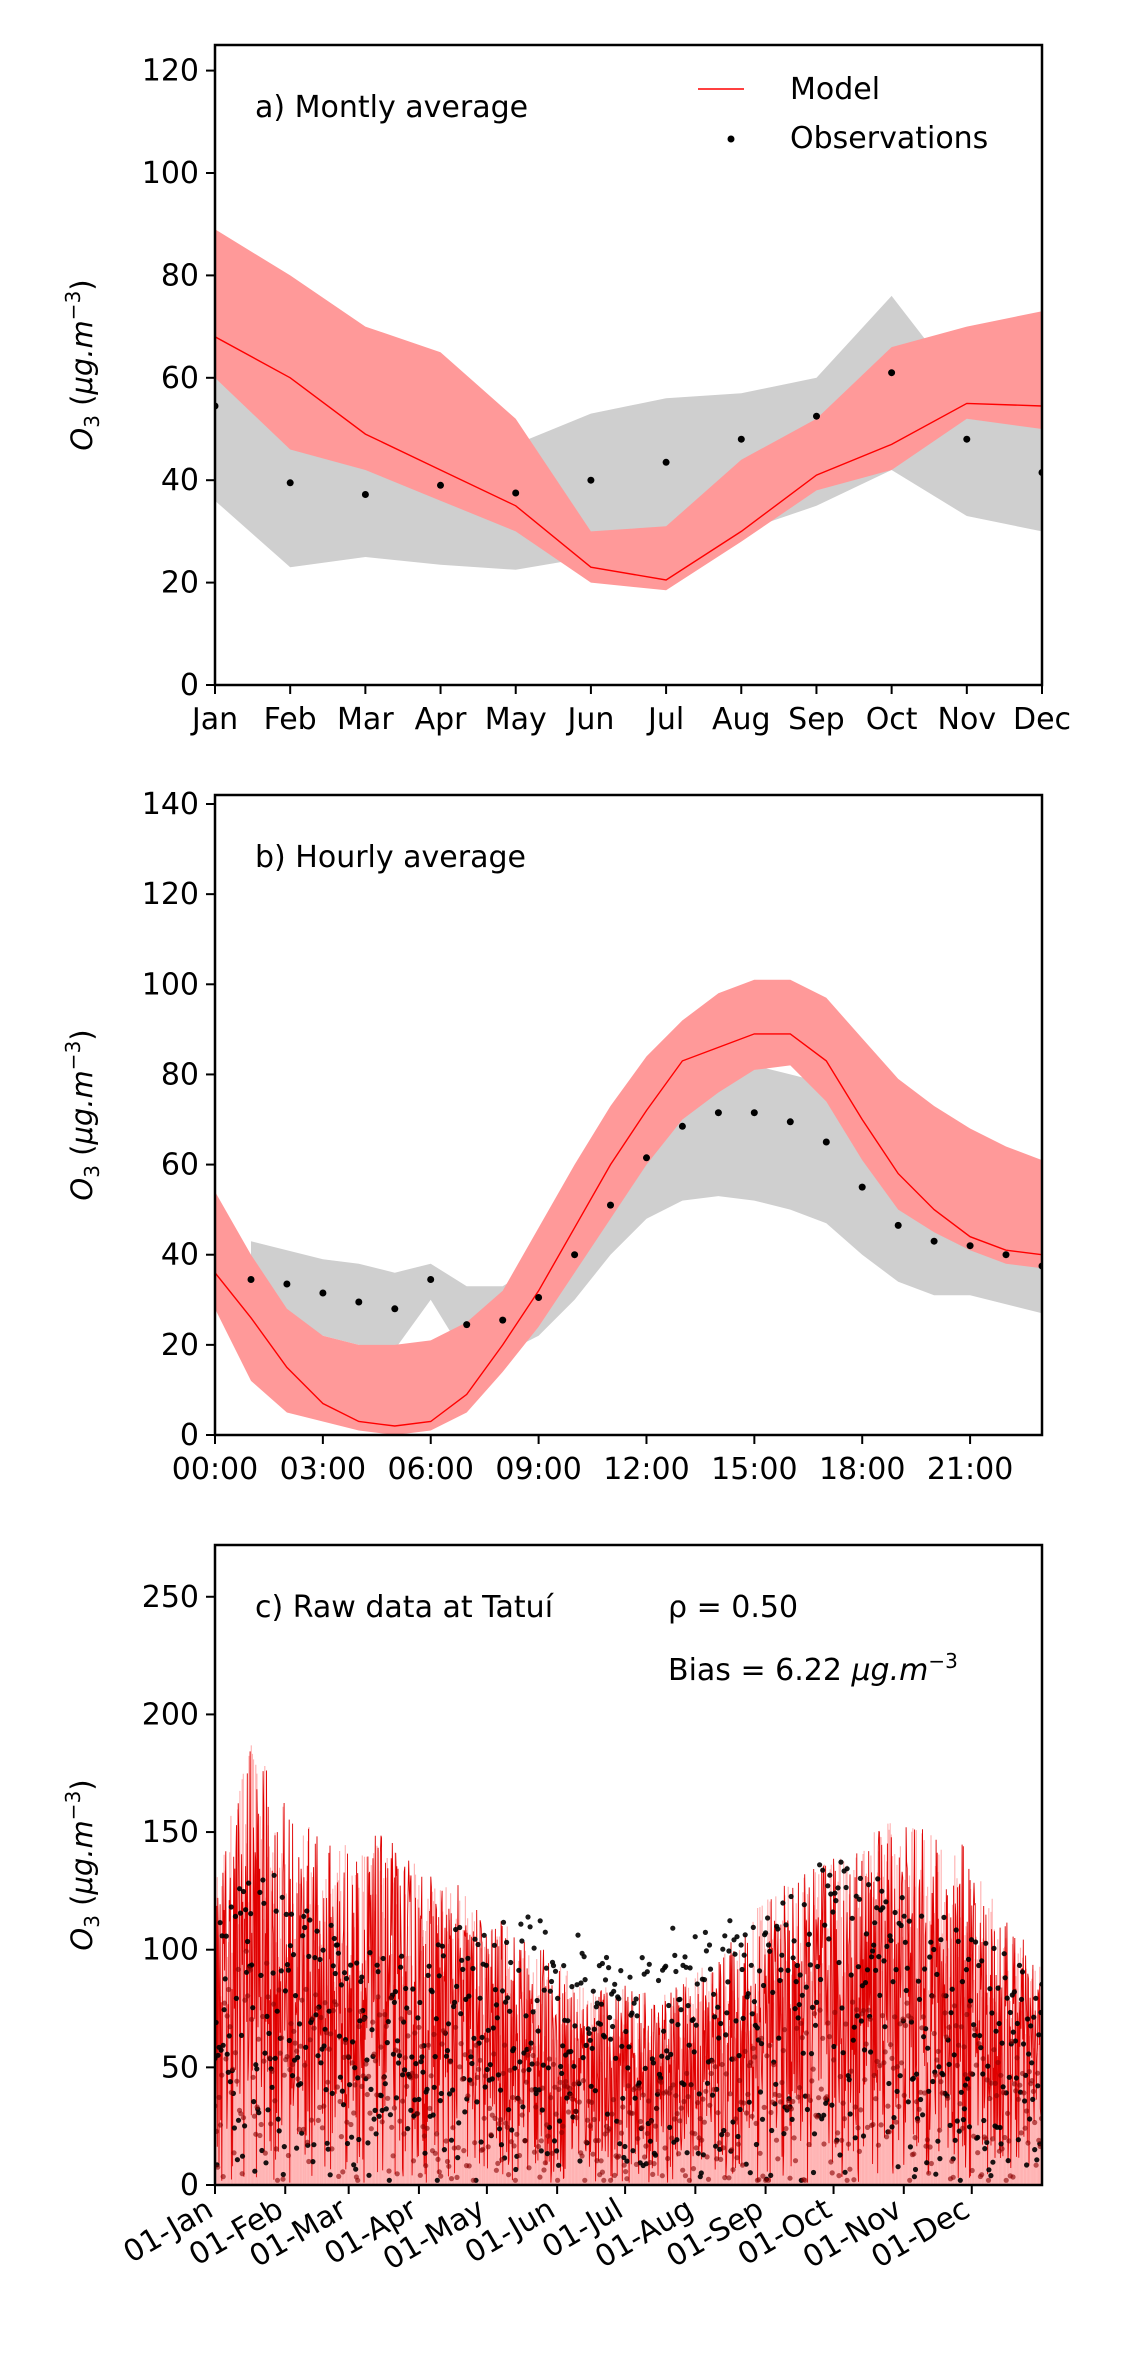  Describe the element at coordinates (323, 1469) in the screenshot. I see `hourly-xtick-label: 03:00` at that location.